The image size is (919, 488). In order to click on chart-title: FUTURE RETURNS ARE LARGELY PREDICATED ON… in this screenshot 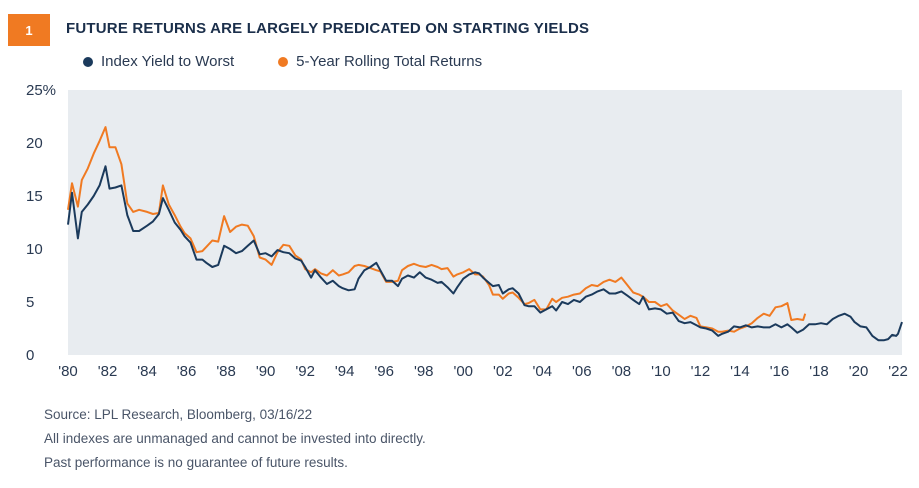, I will do `click(328, 28)`.